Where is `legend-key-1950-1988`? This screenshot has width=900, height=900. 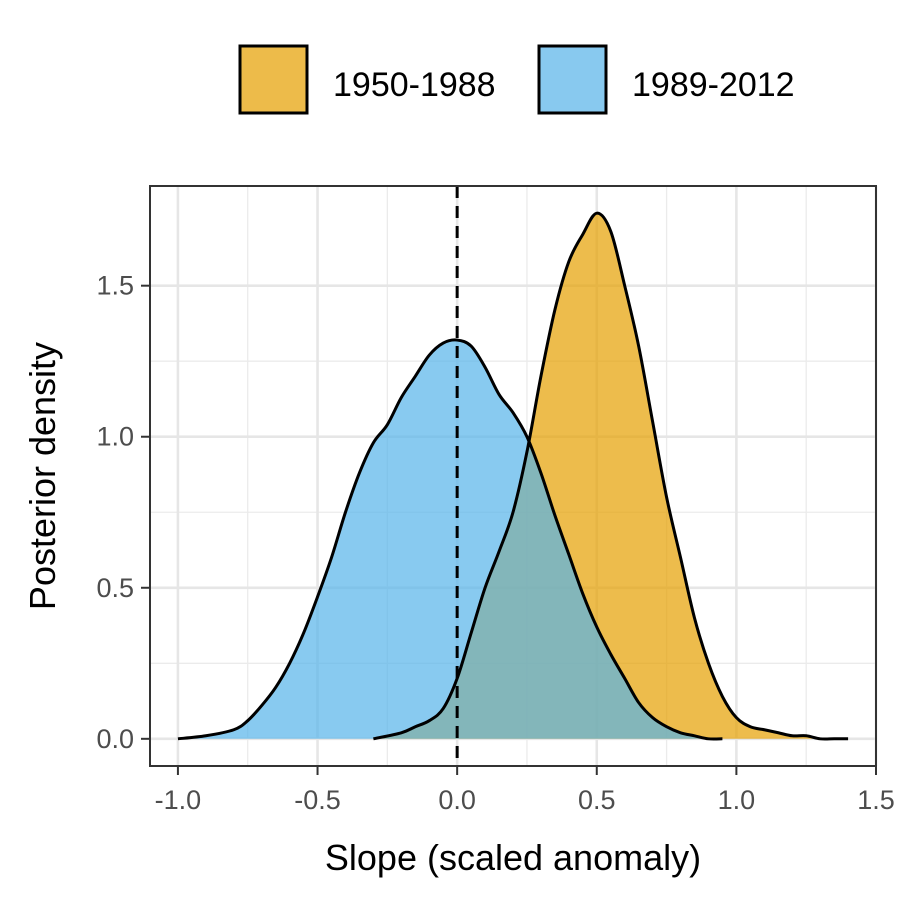
legend-key-1950-1988 is located at coordinates (273, 79).